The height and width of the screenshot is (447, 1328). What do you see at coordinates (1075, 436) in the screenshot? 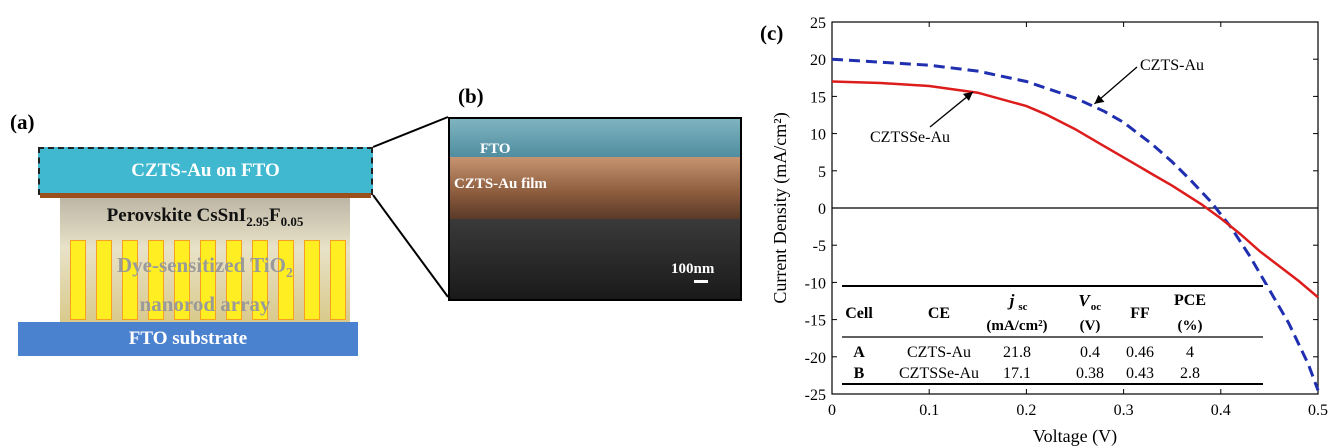
I see `x-axis-label: Voltage (V)` at bounding box center [1075, 436].